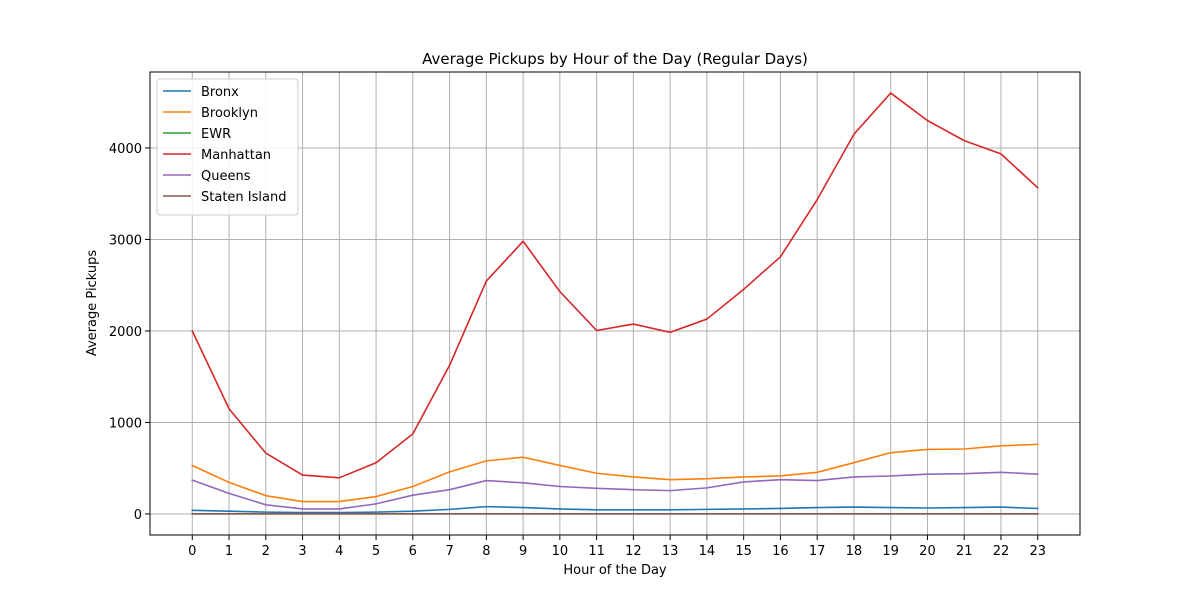 The width and height of the screenshot is (1200, 600). I want to click on x-tick-label: 20, so click(927, 551).